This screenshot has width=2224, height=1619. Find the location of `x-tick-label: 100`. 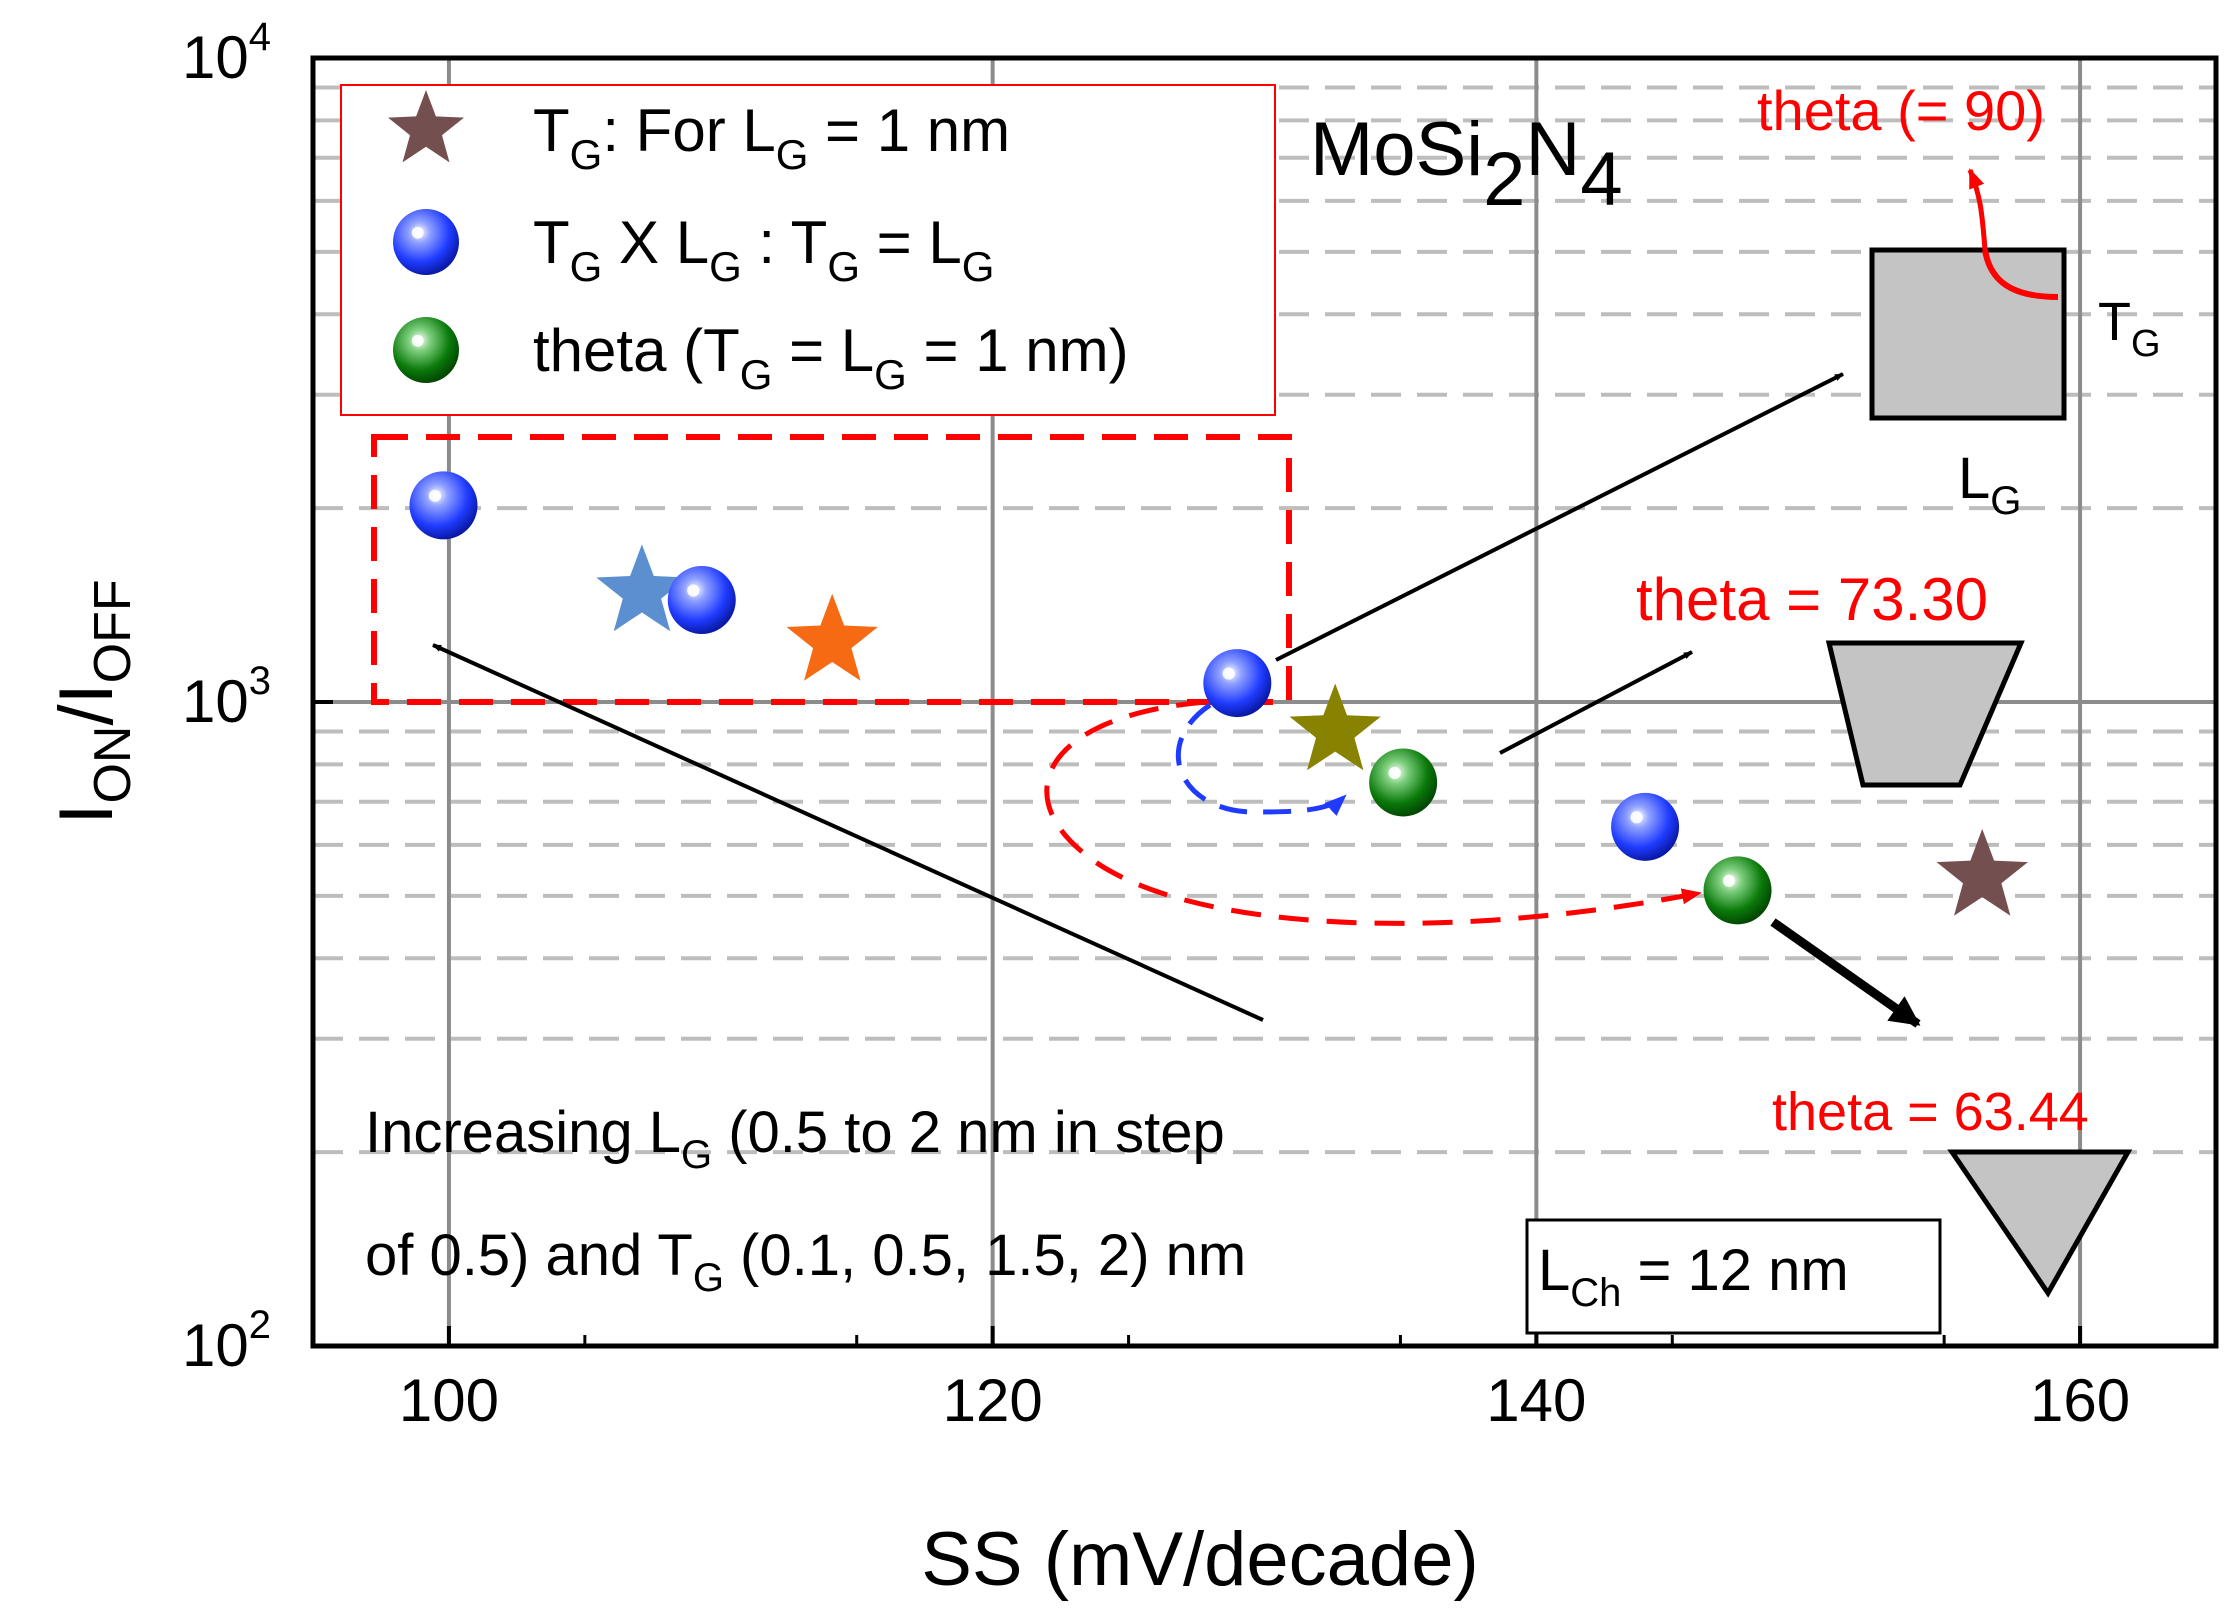

x-tick-label: 100 is located at coordinates (449, 1400).